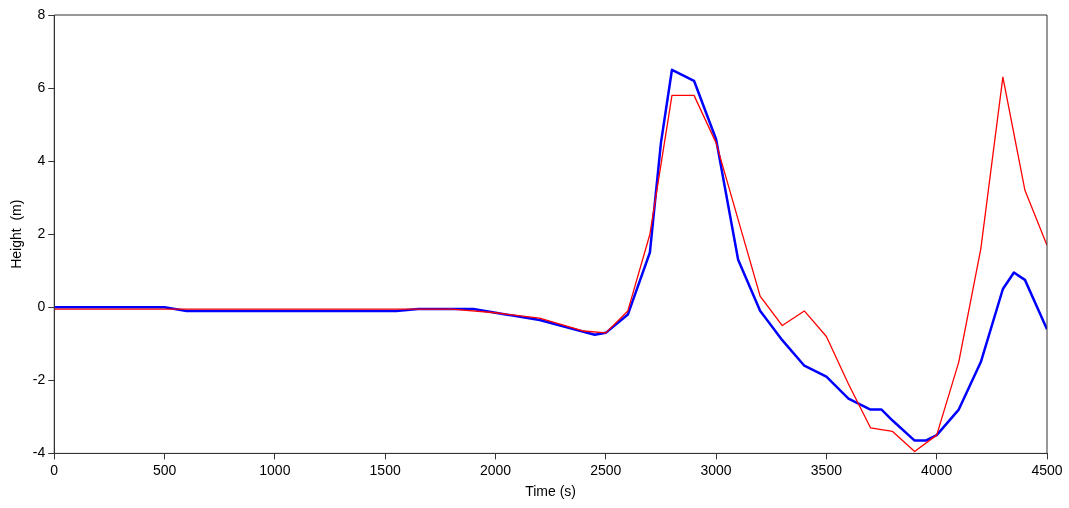 The height and width of the screenshot is (508, 1069). Describe the element at coordinates (606, 469) in the screenshot. I see `x-tick-label: 2500` at that location.